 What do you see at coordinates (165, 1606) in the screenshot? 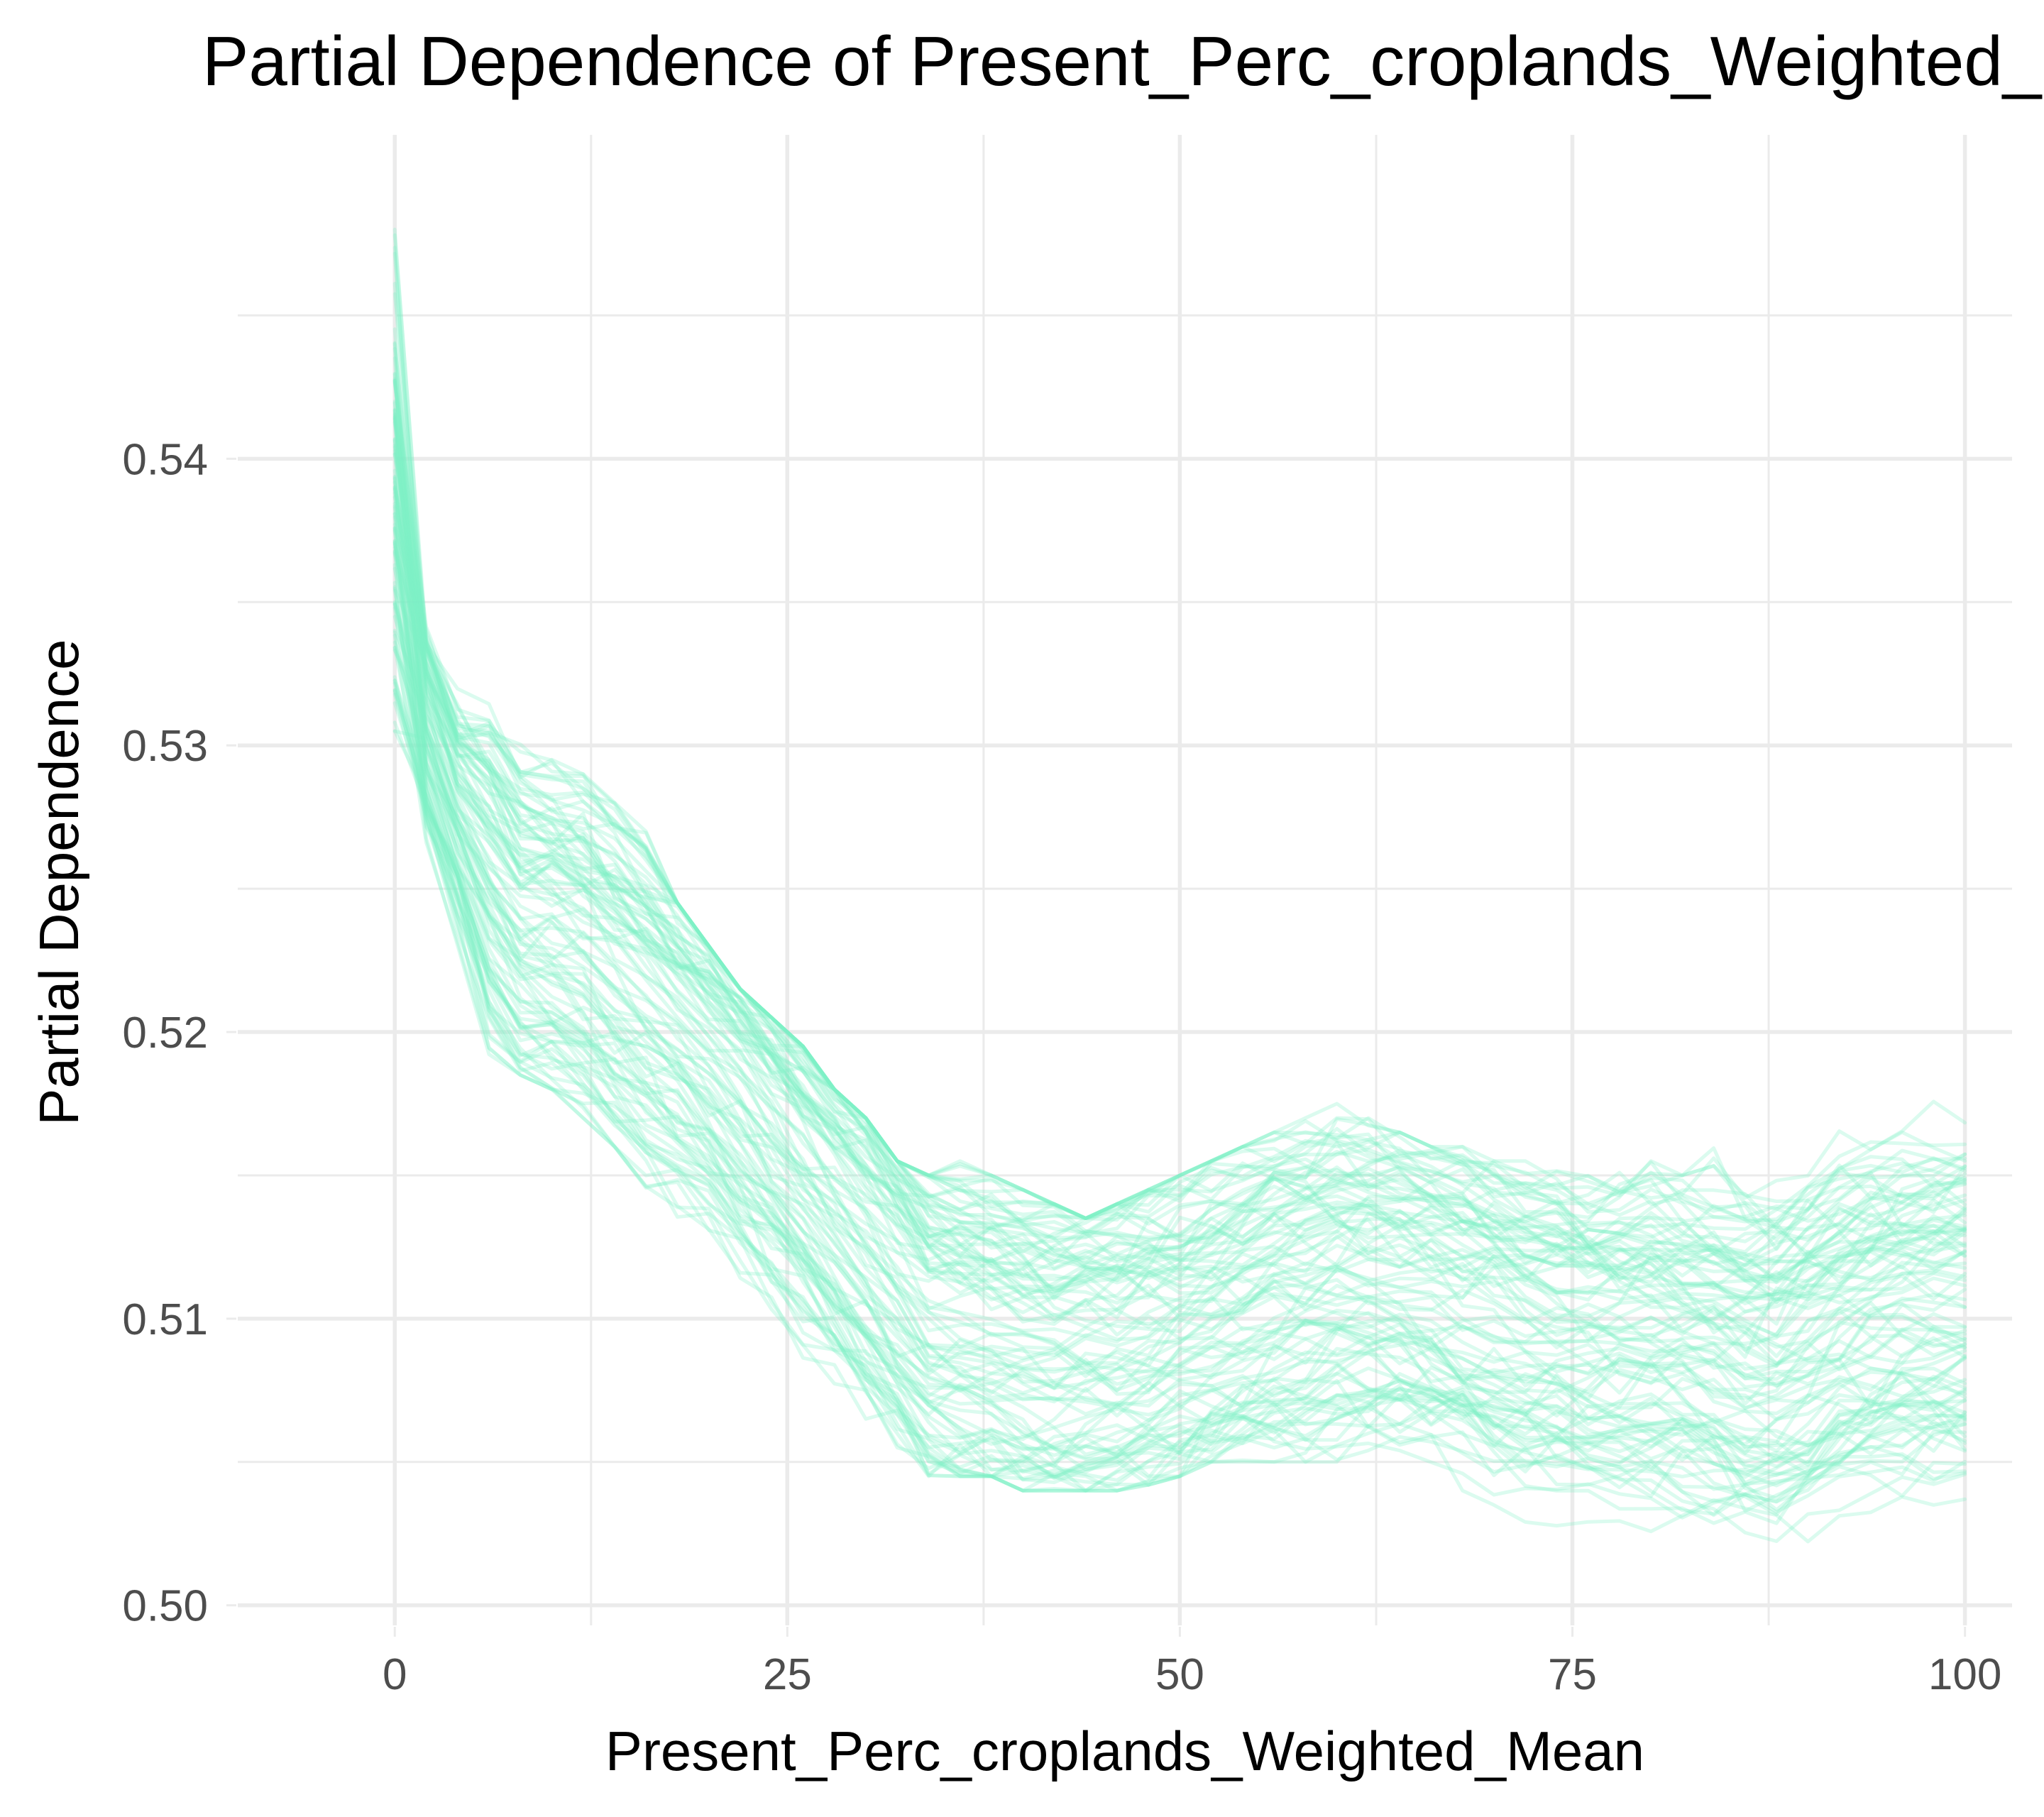
I see `y-tick-label: 0.50` at bounding box center [165, 1606].